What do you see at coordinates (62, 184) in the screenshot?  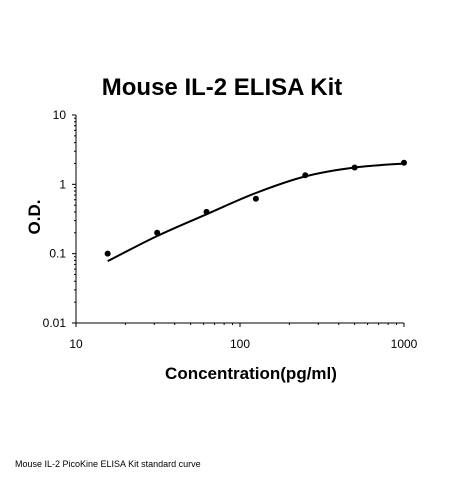 I see `y-tick-label: 1` at bounding box center [62, 184].